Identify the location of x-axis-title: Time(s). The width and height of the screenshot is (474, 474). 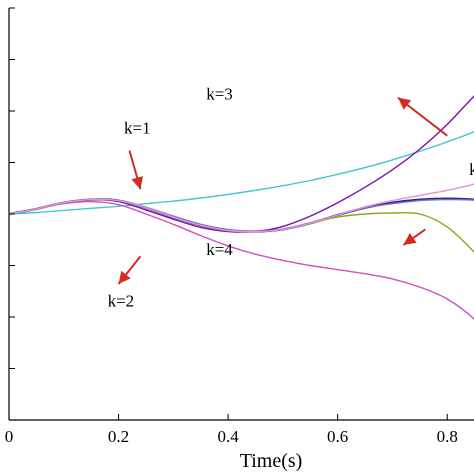
(271, 461).